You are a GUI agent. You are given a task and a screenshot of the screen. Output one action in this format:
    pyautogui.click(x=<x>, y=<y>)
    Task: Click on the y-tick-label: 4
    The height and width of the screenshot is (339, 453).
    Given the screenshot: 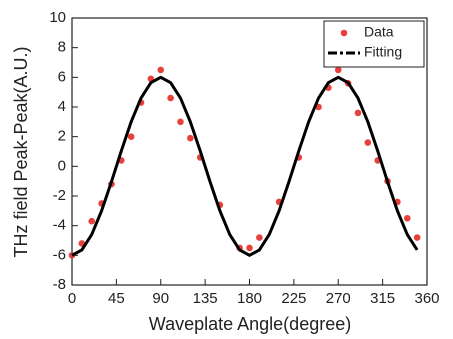 What is the action you would take?
    pyautogui.click(x=62, y=106)
    